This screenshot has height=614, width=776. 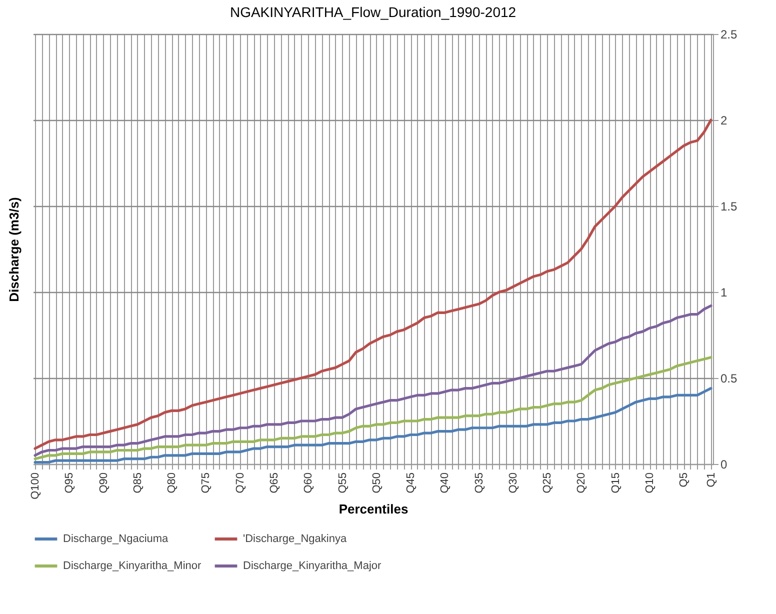 I want to click on x-tick-label: Q15, so click(x=616, y=483).